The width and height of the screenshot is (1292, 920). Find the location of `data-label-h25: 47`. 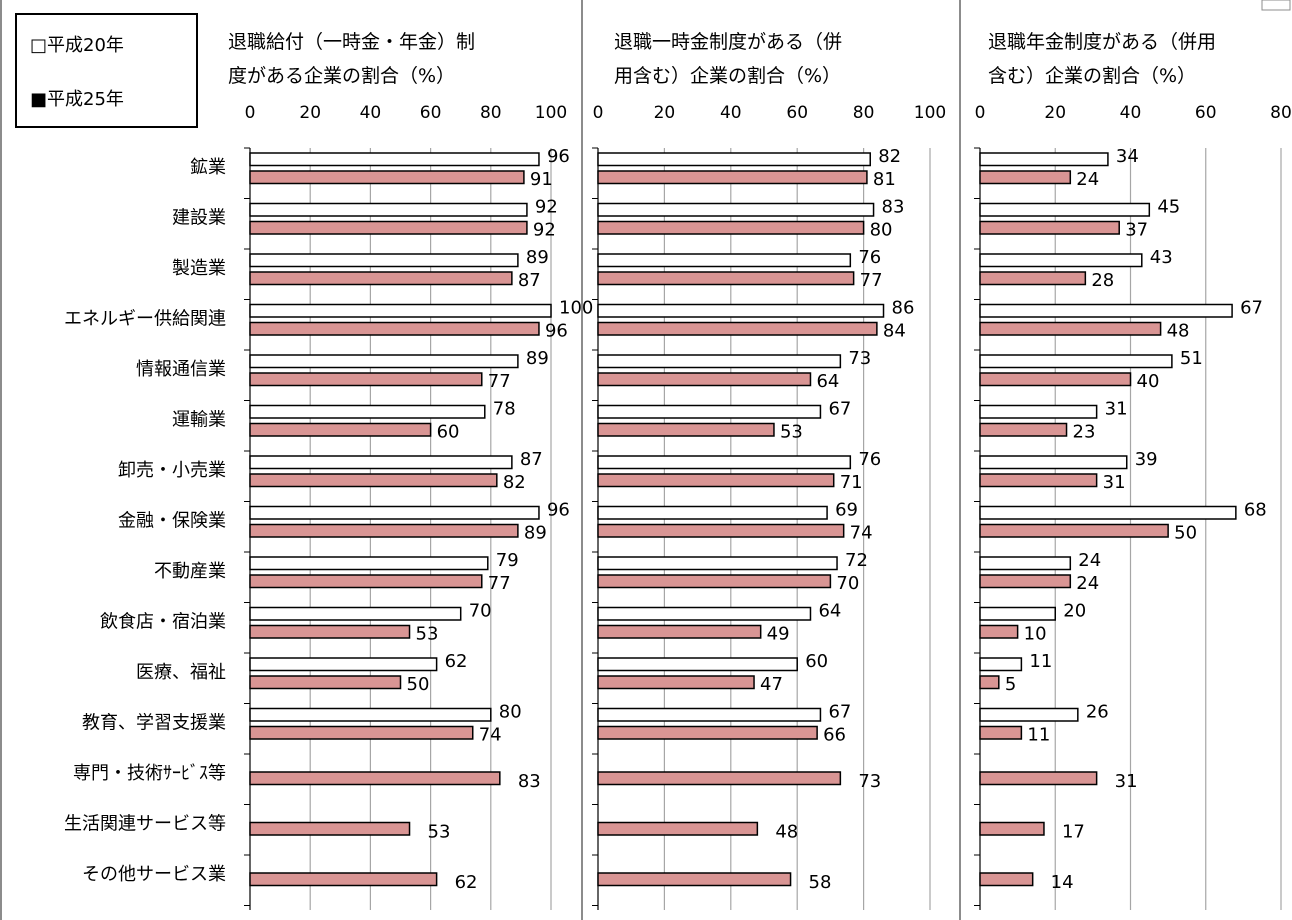

data-label-h25: 47 is located at coordinates (771, 684).